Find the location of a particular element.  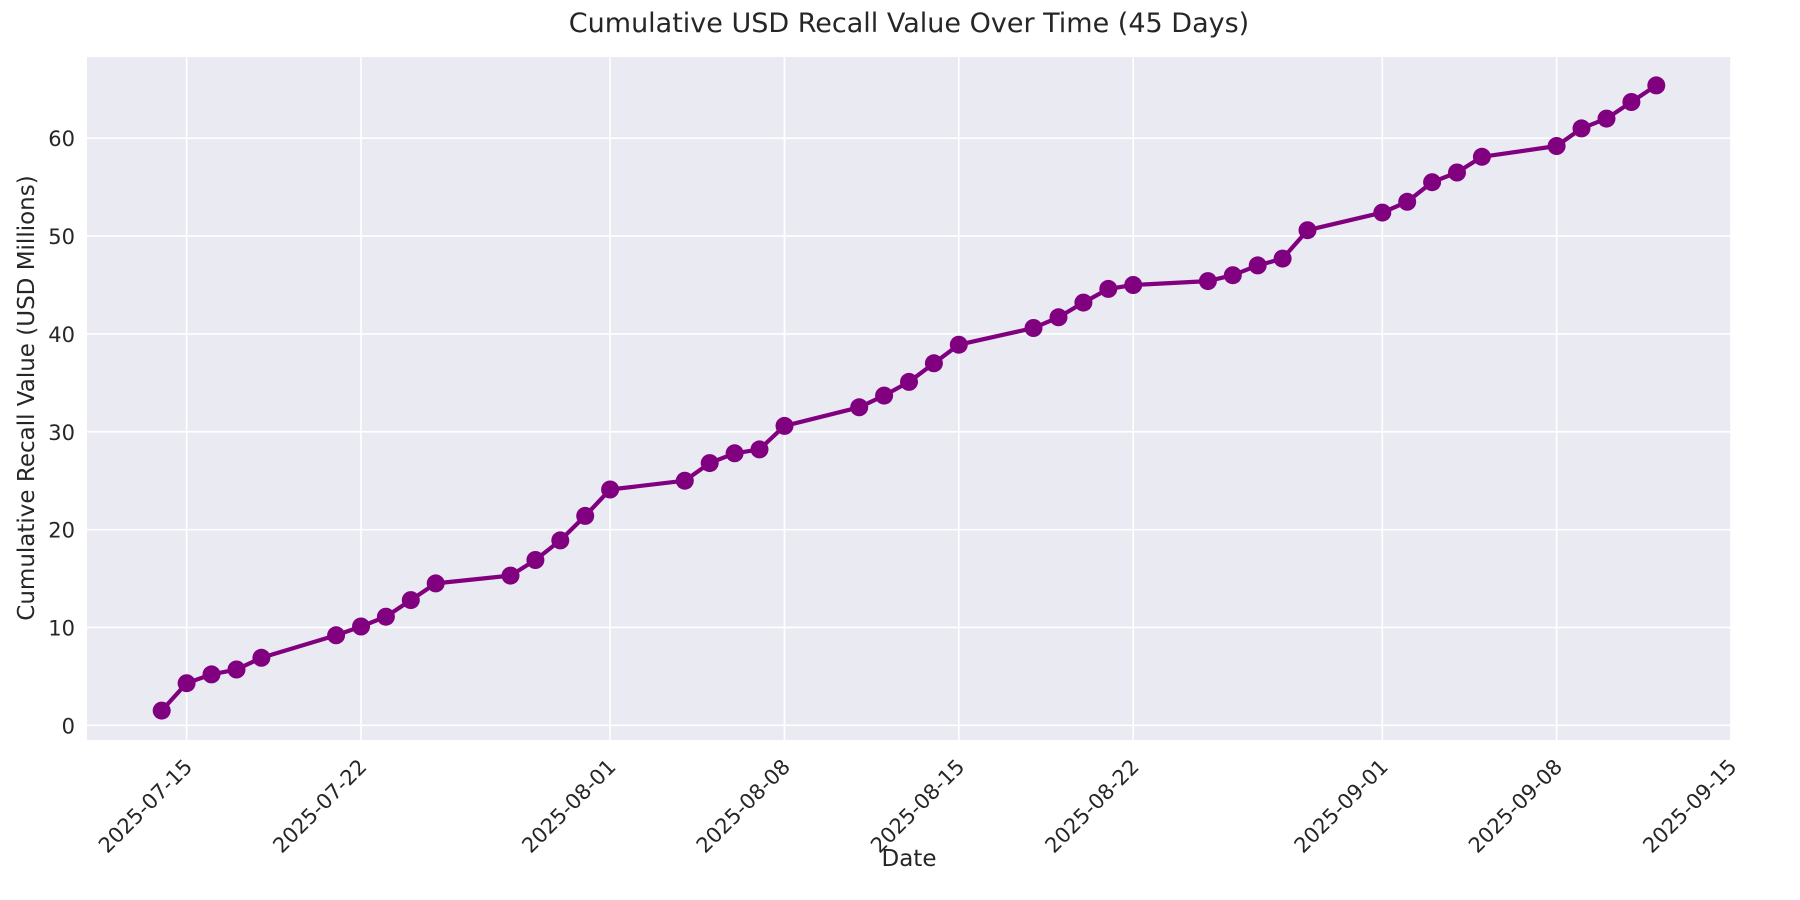

x-tick-label: 2025-07-22 is located at coordinates (319, 806).